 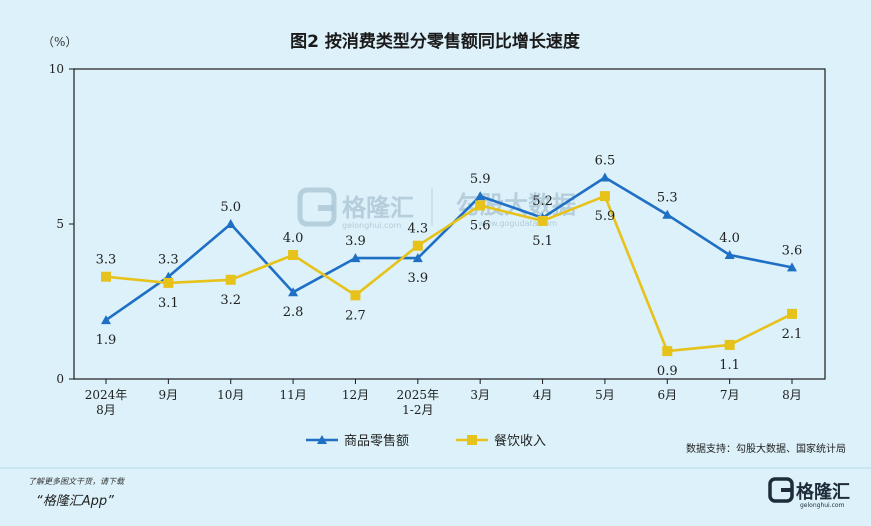 I want to click on data-label: 3.2, so click(x=230, y=300).